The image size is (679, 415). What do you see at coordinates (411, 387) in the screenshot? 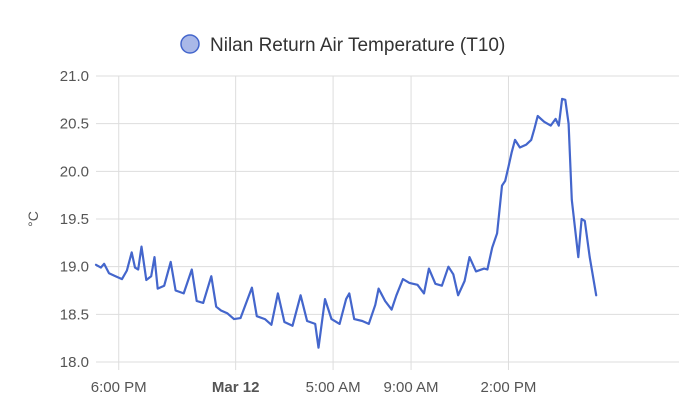
I see `x-tick-label: 9:00 AM` at bounding box center [411, 387].